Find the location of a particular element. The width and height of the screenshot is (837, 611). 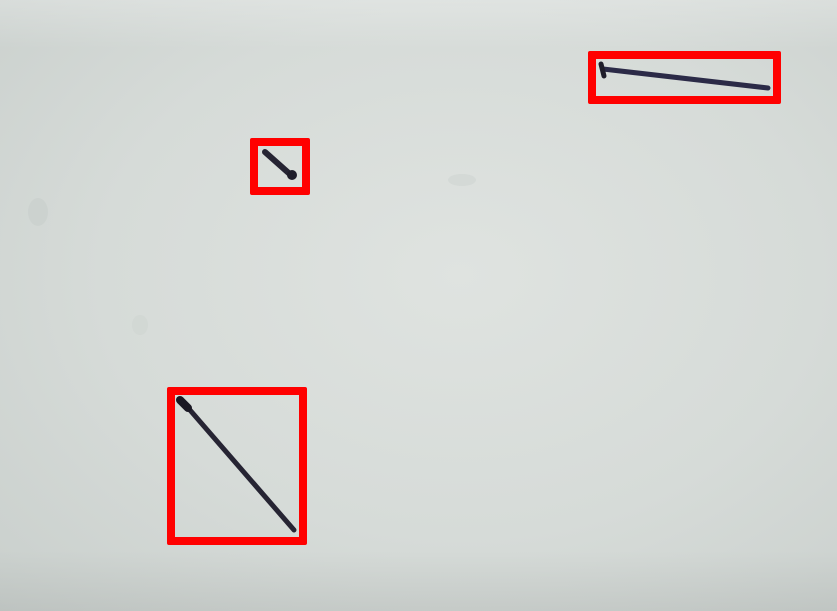

nail-head-fragment is located at coordinates (279, 164).